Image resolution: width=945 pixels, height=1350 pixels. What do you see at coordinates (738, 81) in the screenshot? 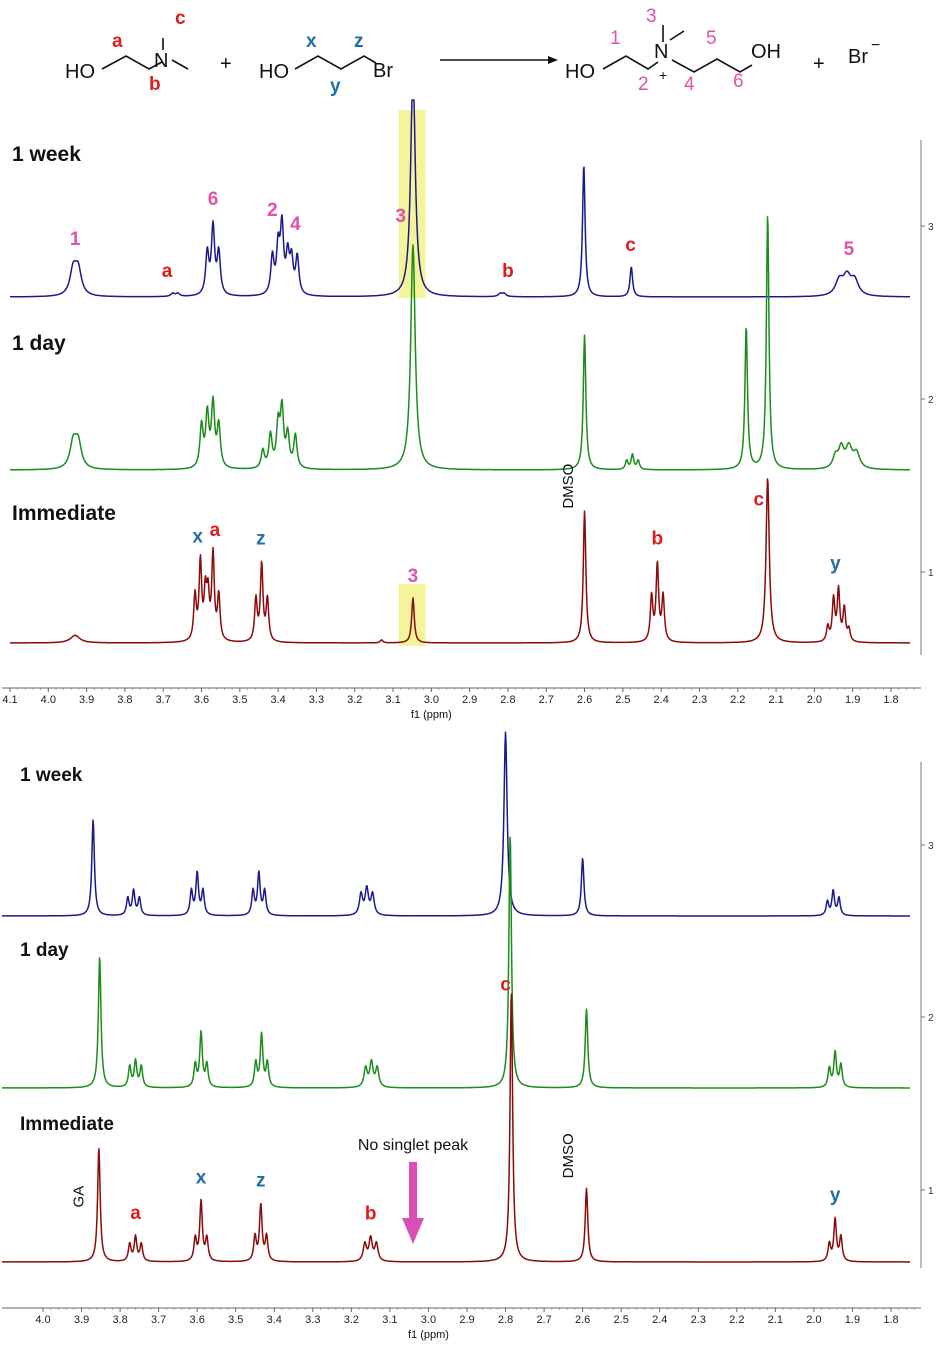
I see `scheme-label-6: 6` at bounding box center [738, 81].